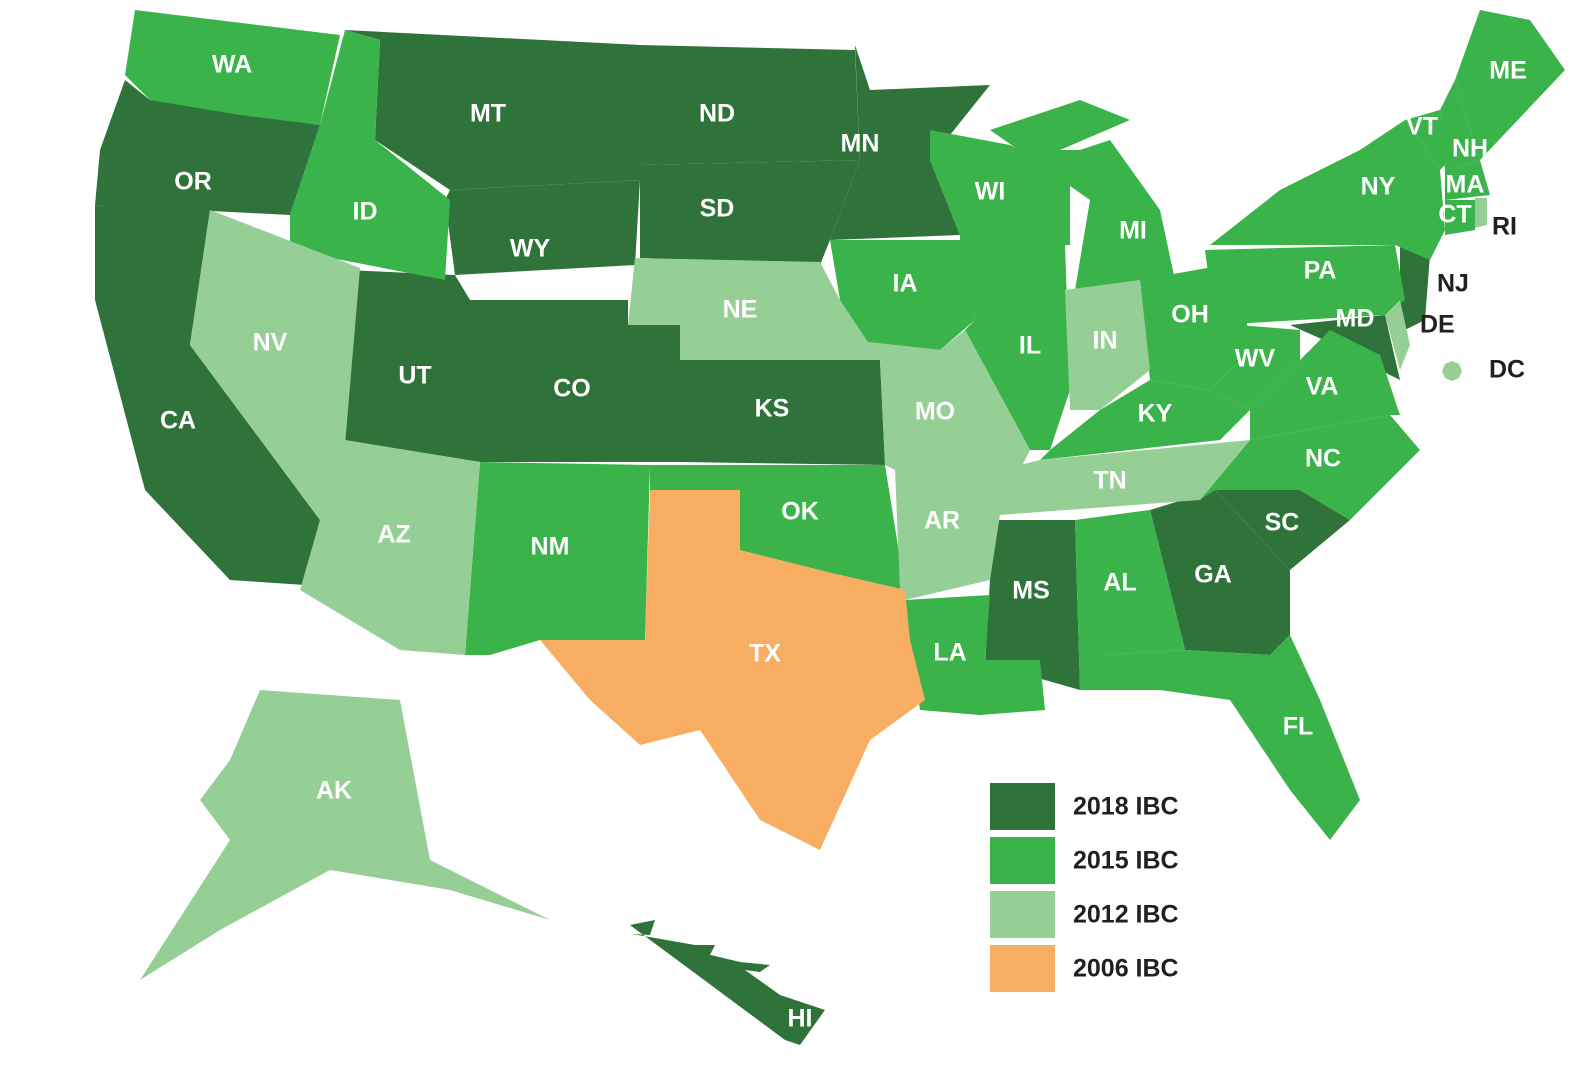 The width and height of the screenshot is (1596, 1065). What do you see at coordinates (935, 412) in the screenshot?
I see `state-label: MO` at bounding box center [935, 412].